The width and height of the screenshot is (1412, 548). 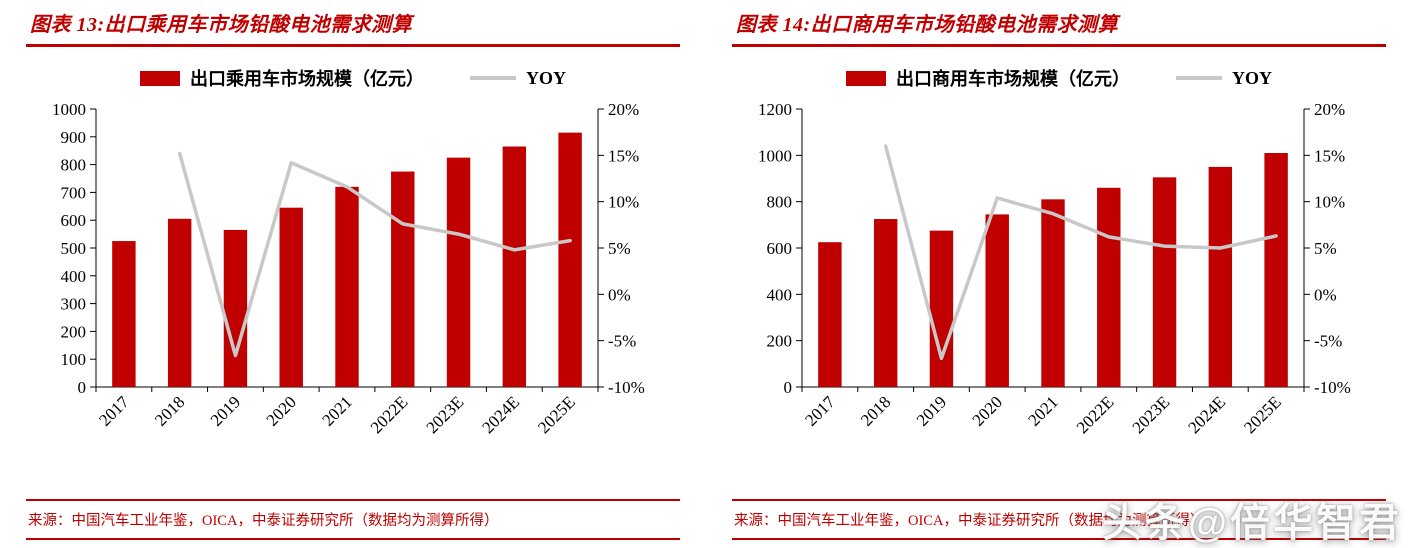 What do you see at coordinates (74, 304) in the screenshot?
I see `svg-text: 300` at bounding box center [74, 304].